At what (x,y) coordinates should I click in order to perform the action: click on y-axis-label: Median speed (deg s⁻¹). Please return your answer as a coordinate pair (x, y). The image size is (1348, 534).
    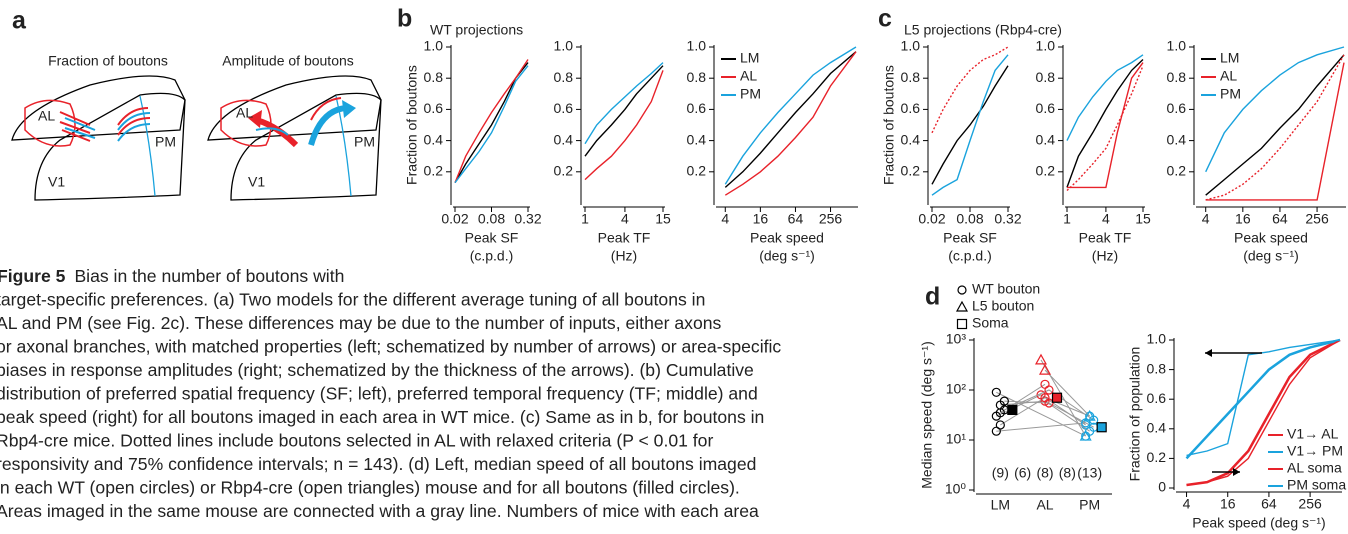
    Looking at the image, I should click on (927, 414).